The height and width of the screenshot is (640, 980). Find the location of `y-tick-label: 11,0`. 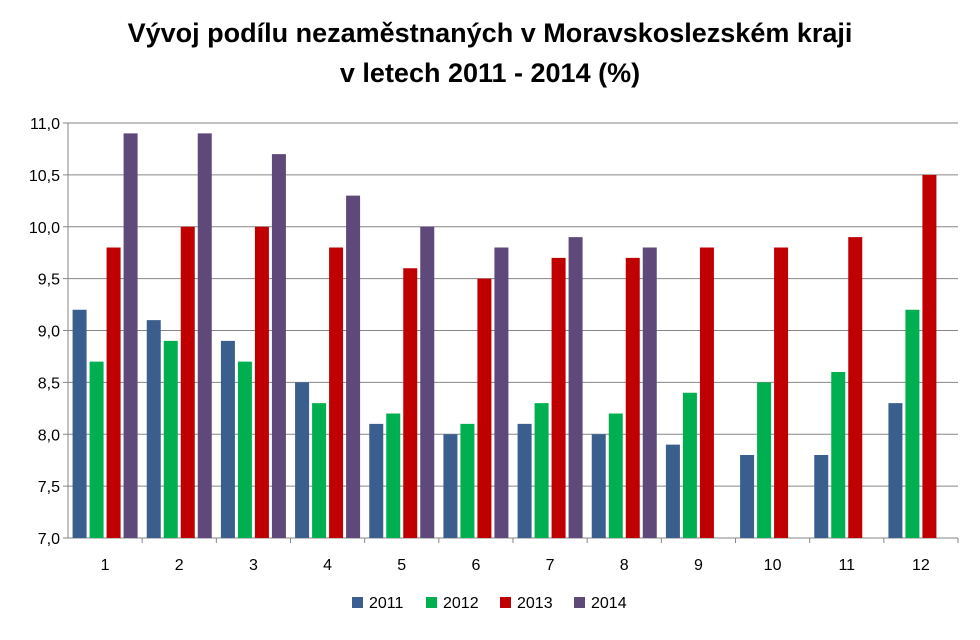

y-tick-label: 11,0 is located at coordinates (45, 124).